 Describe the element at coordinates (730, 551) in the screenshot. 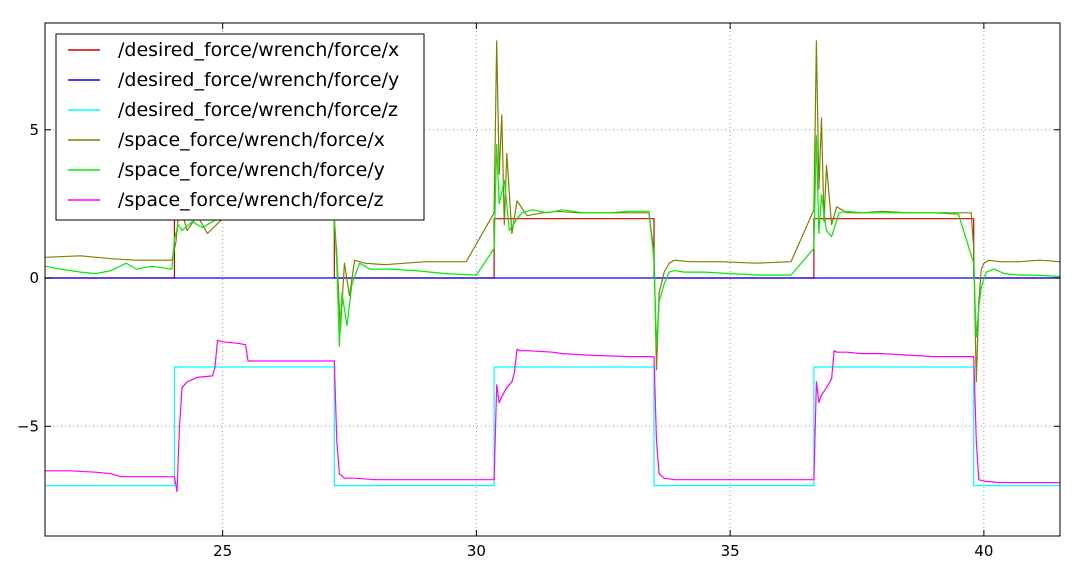

I see `x-tick-label: 35` at that location.